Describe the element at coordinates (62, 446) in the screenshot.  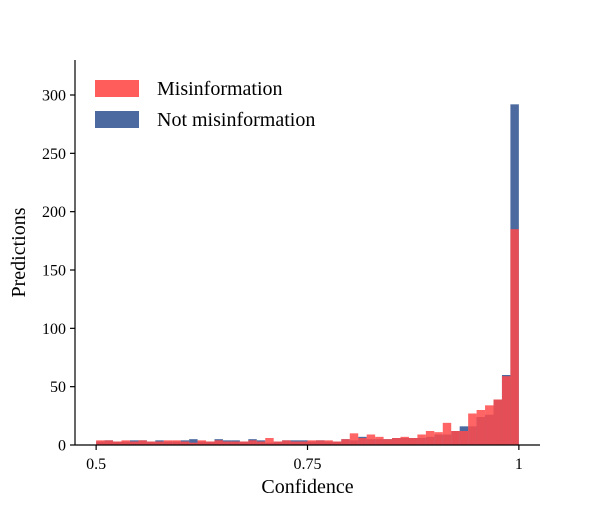
I see `y-tick-label: 0` at that location.